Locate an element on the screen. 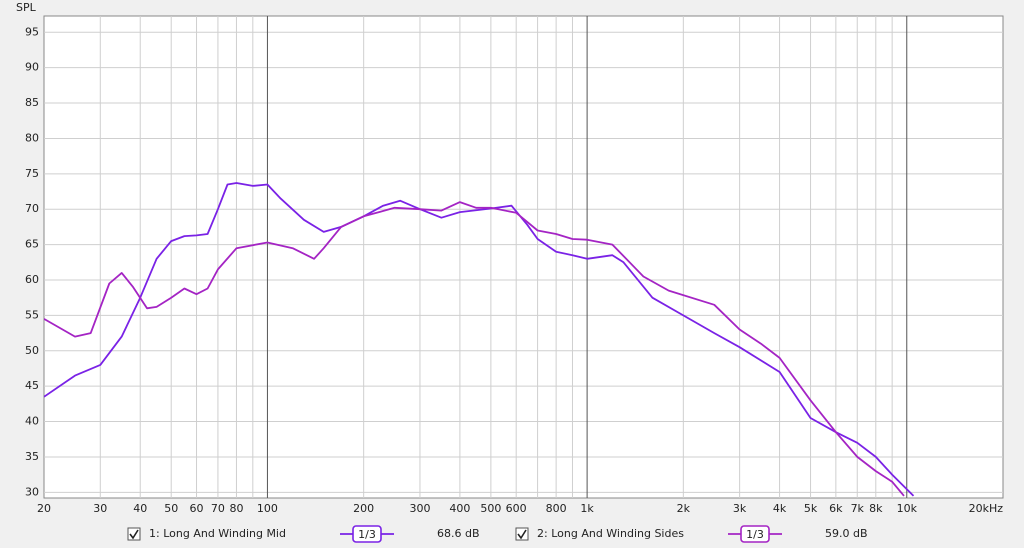 The image size is (1024, 548). x-tick-label: 600 is located at coordinates (516, 508).